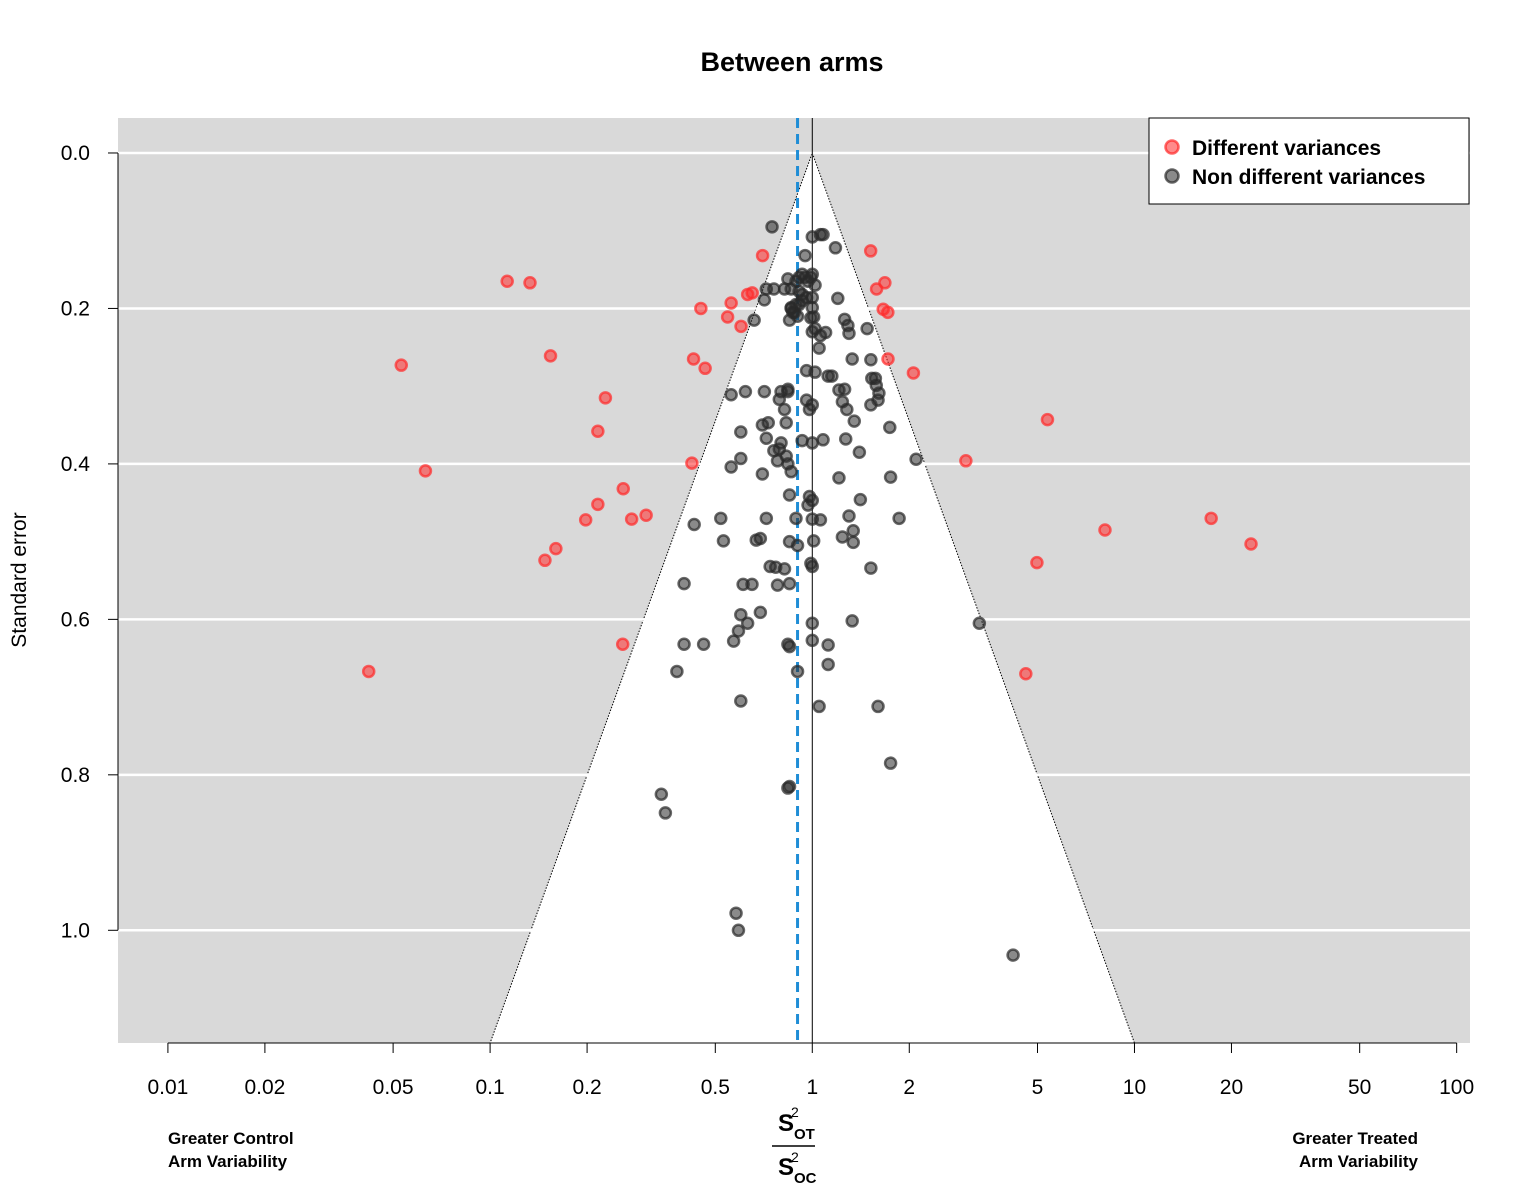  I want to click on y-axis-label: Standard error, so click(19, 579).